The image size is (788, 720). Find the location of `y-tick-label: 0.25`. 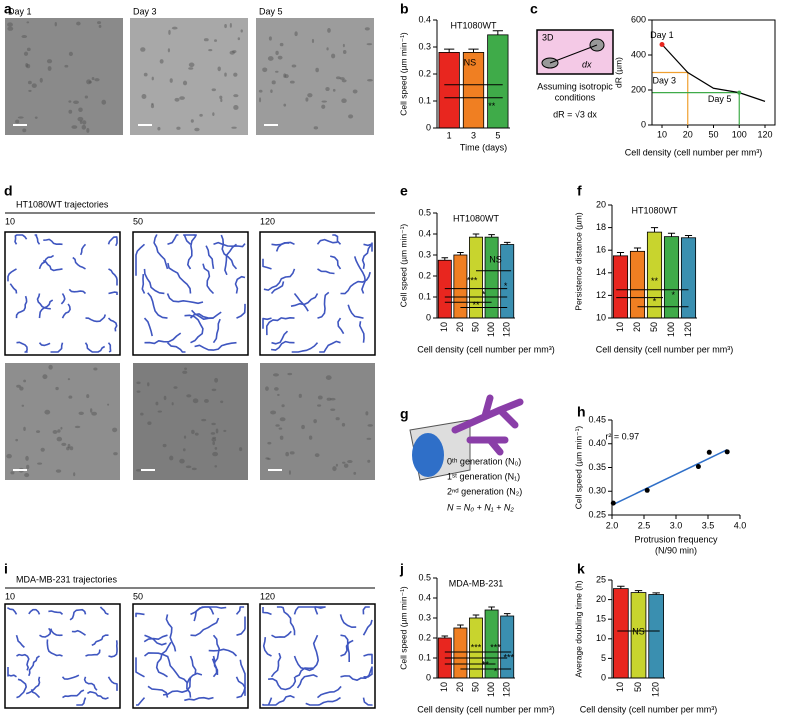

y-tick-label: 0.25 is located at coordinates (597, 514).